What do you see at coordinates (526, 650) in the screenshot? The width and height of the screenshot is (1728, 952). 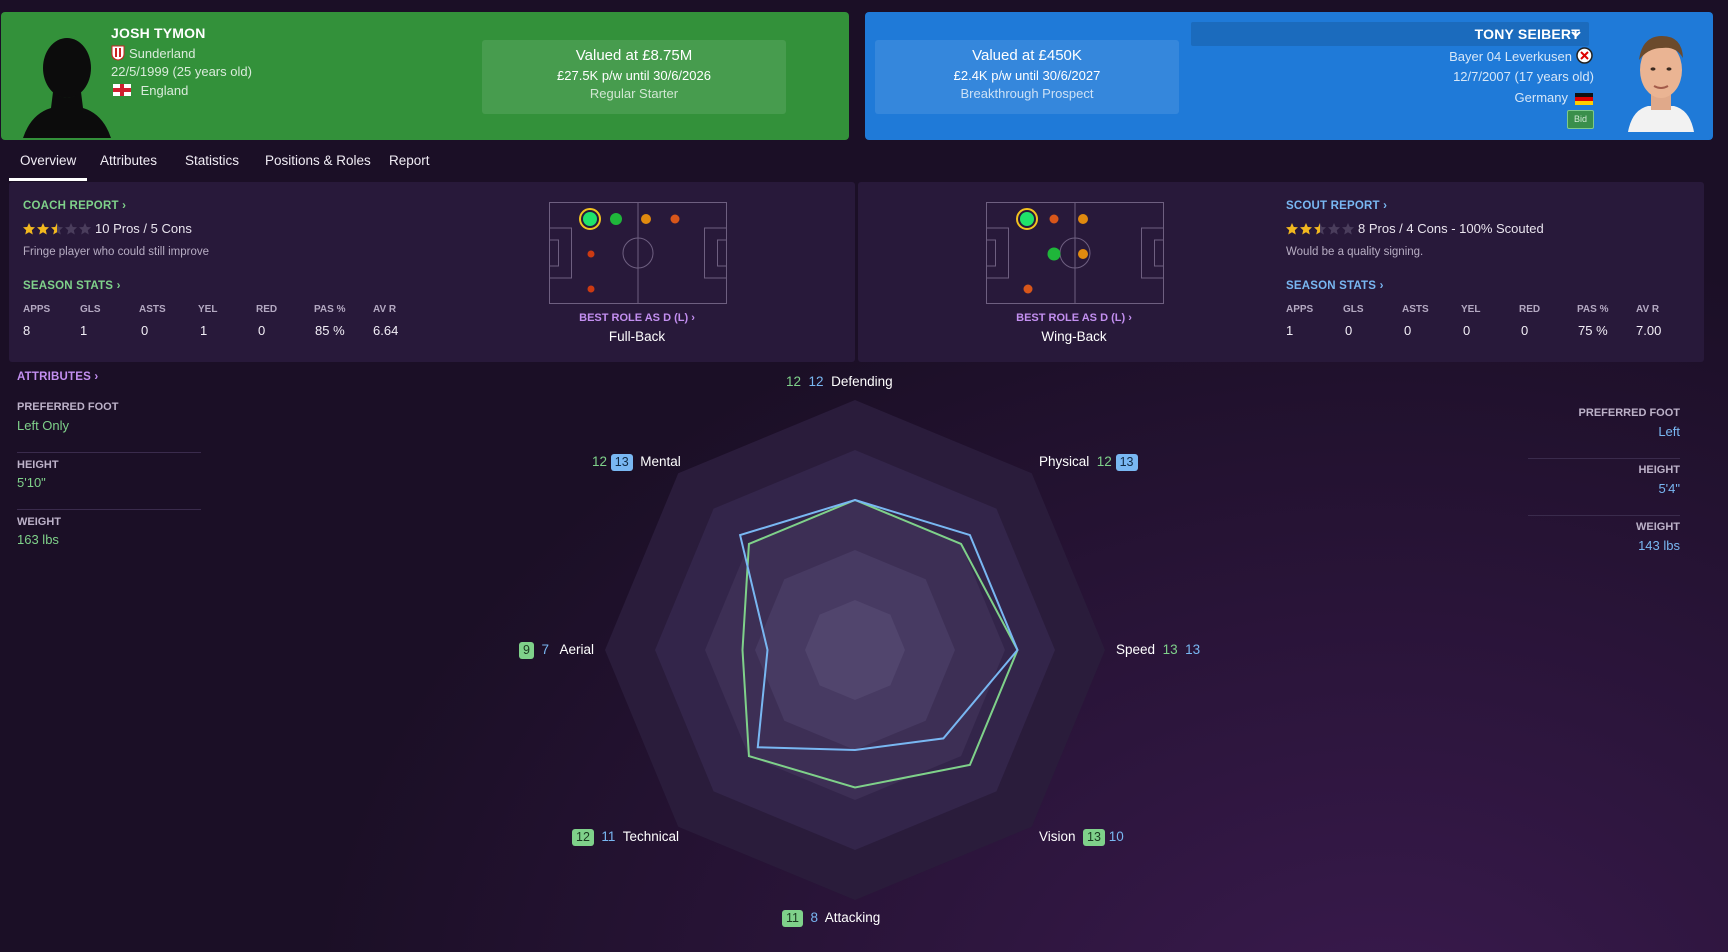 I see `aerial-left-value: 9` at bounding box center [526, 650].